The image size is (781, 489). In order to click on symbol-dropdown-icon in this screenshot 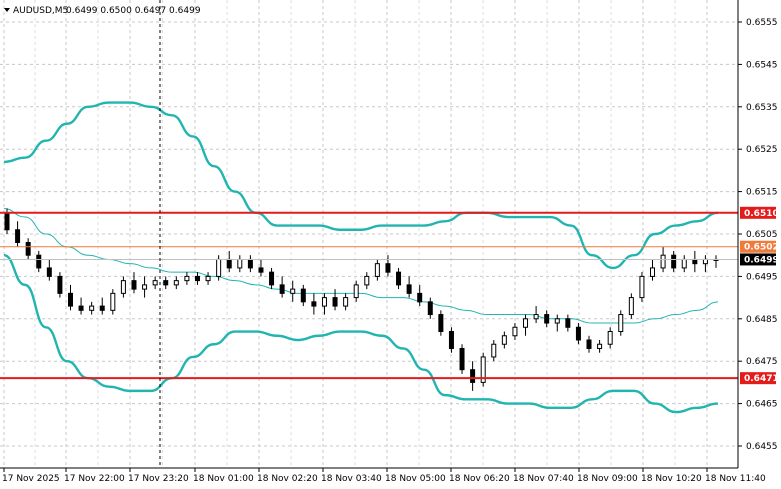, I will do `click(7, 10)`.